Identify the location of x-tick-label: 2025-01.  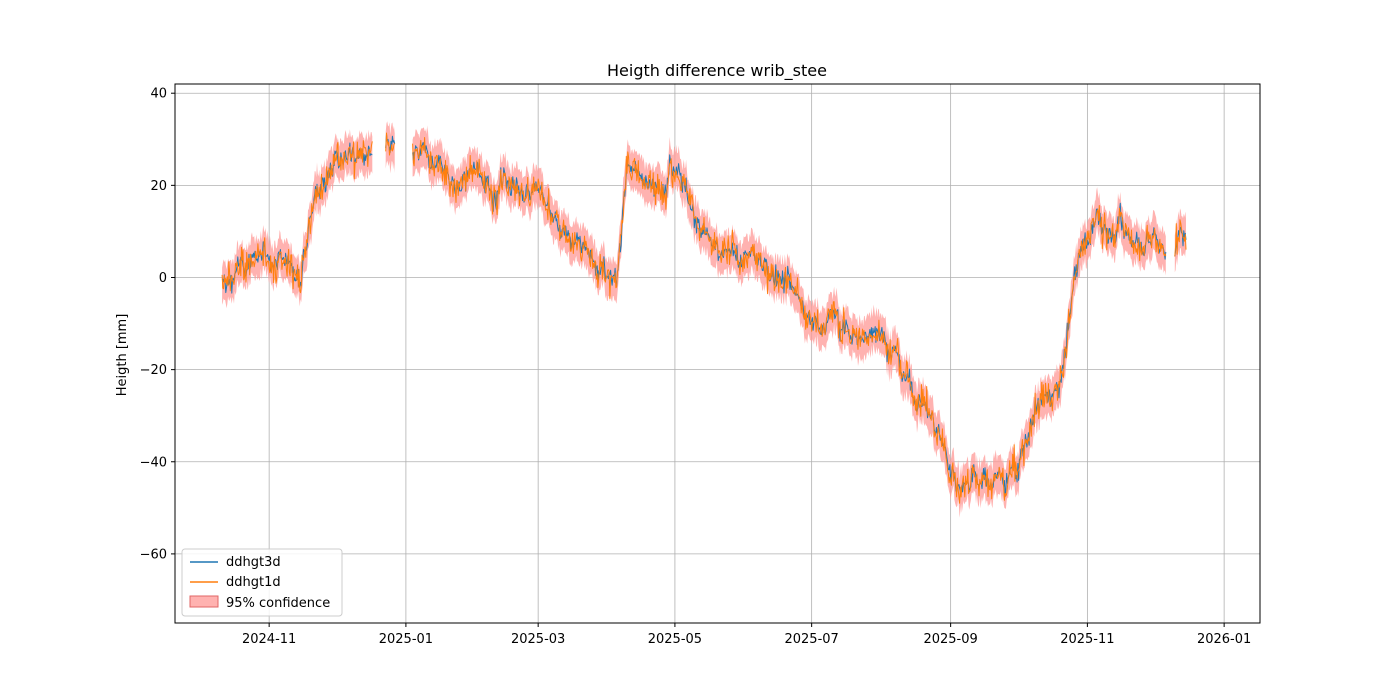
(406, 639).